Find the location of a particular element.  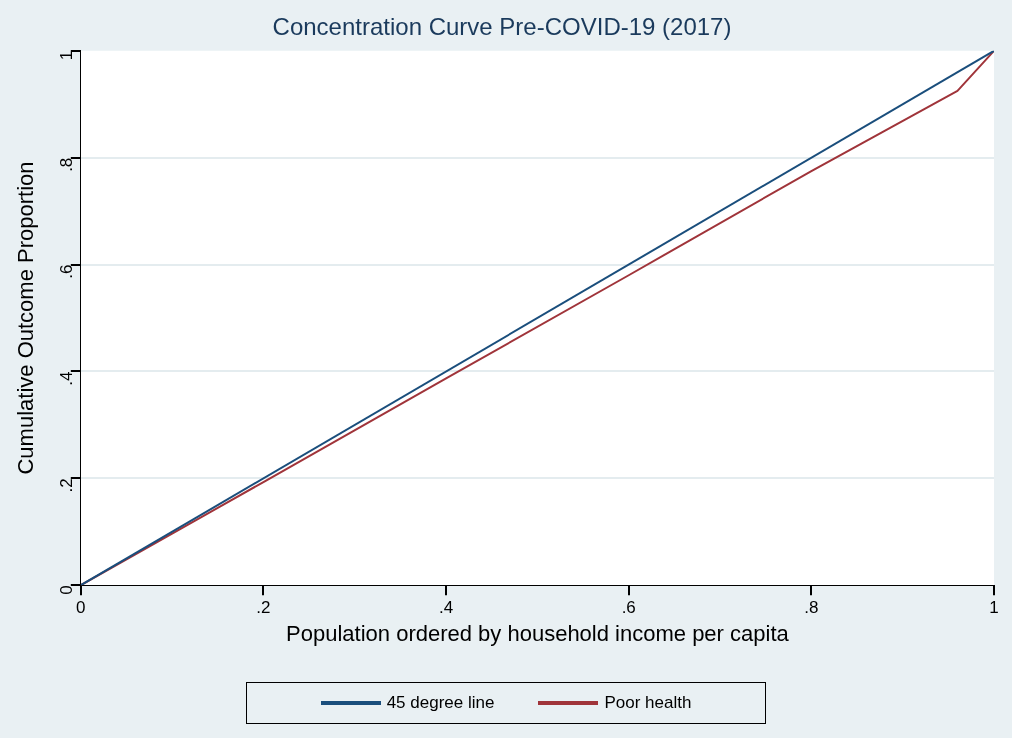

y-tick-label: .2 is located at coordinates (67, 485).